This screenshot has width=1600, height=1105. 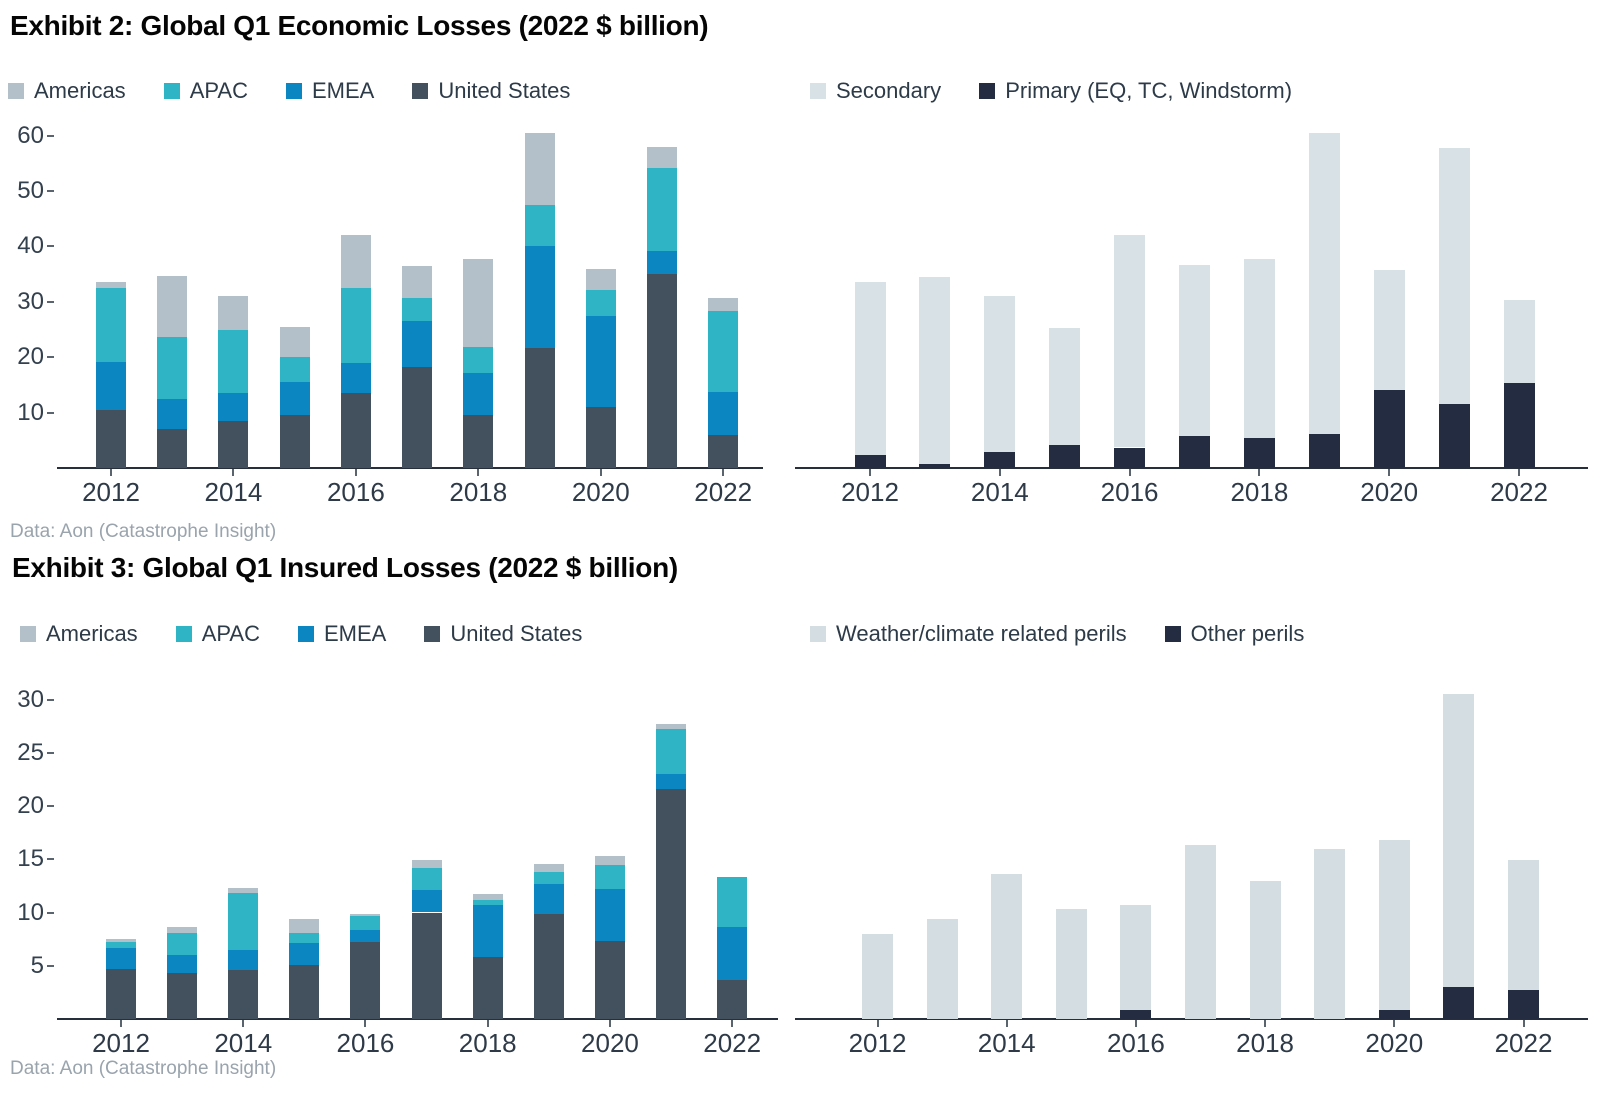 I want to click on x-tick-label: 2018, so click(x=1259, y=492).